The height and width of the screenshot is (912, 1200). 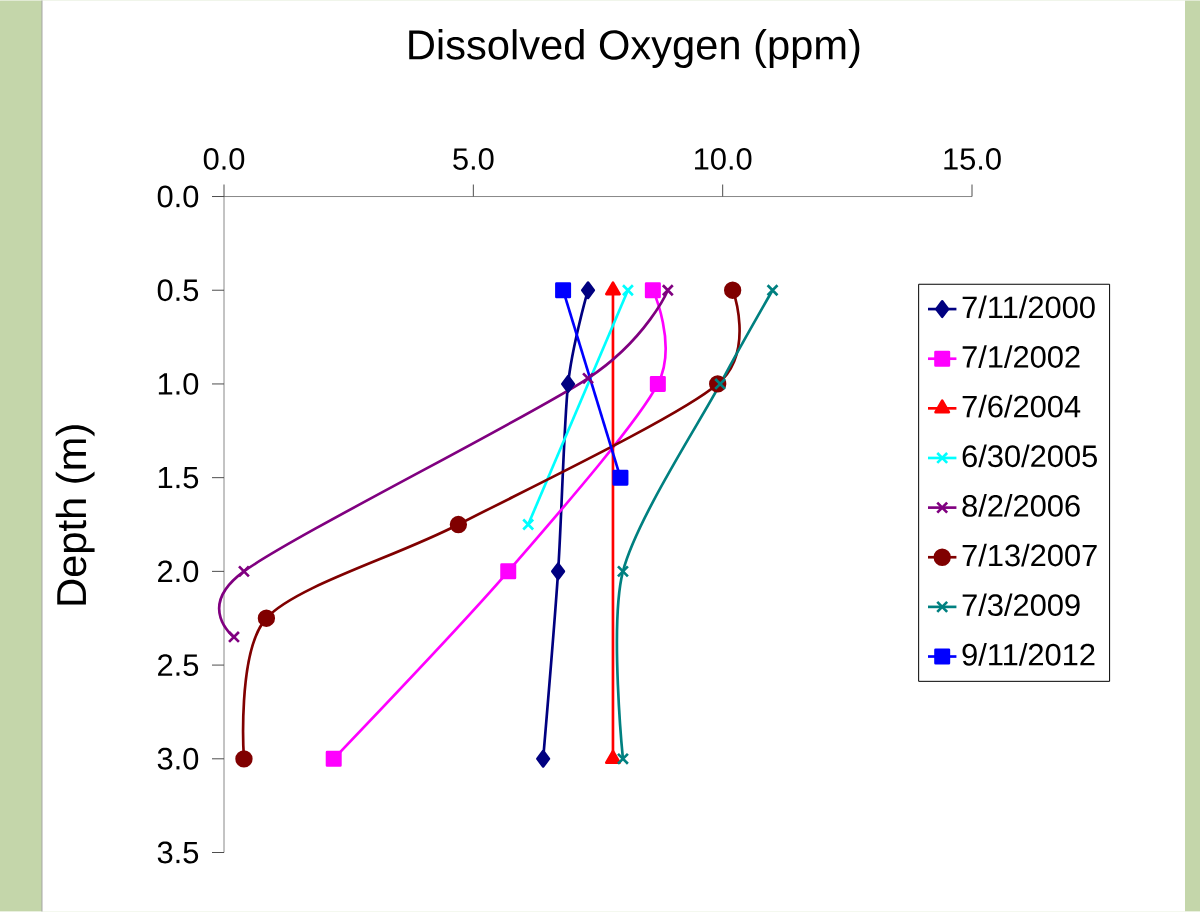 I want to click on legend-label: 9/11/2012, so click(x=1028, y=654).